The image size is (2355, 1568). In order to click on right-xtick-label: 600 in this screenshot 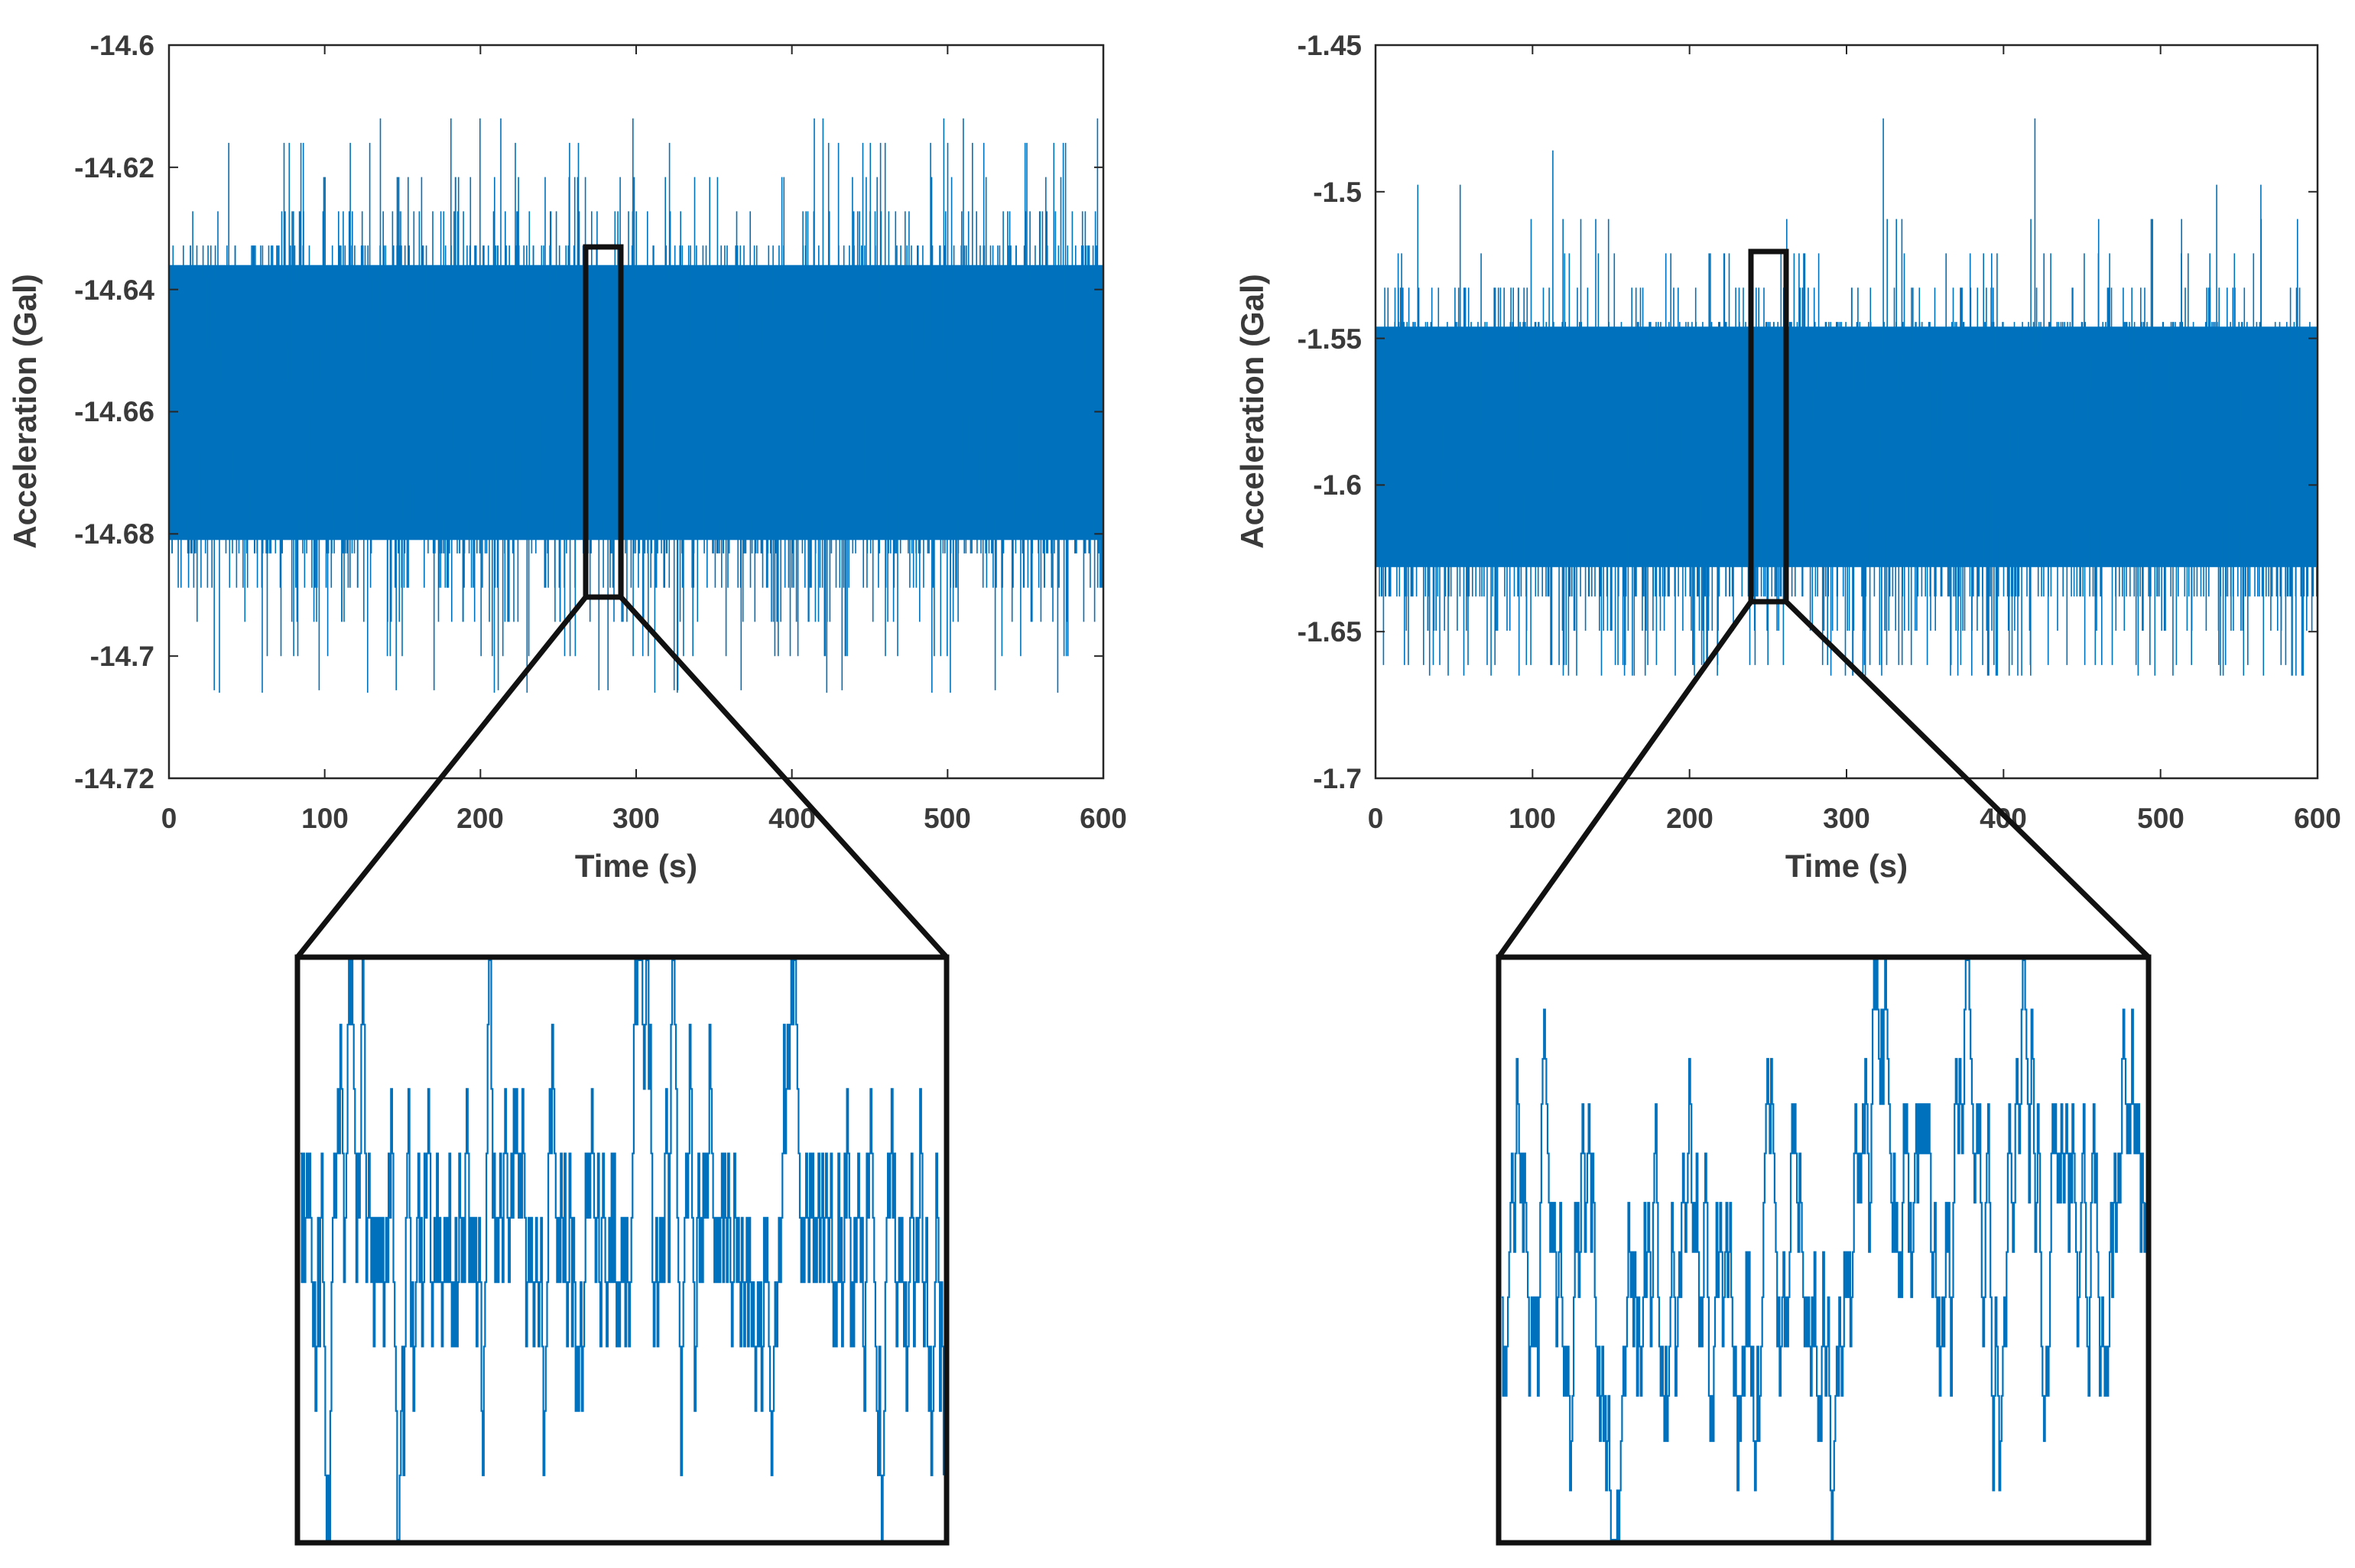, I will do `click(2317, 818)`.